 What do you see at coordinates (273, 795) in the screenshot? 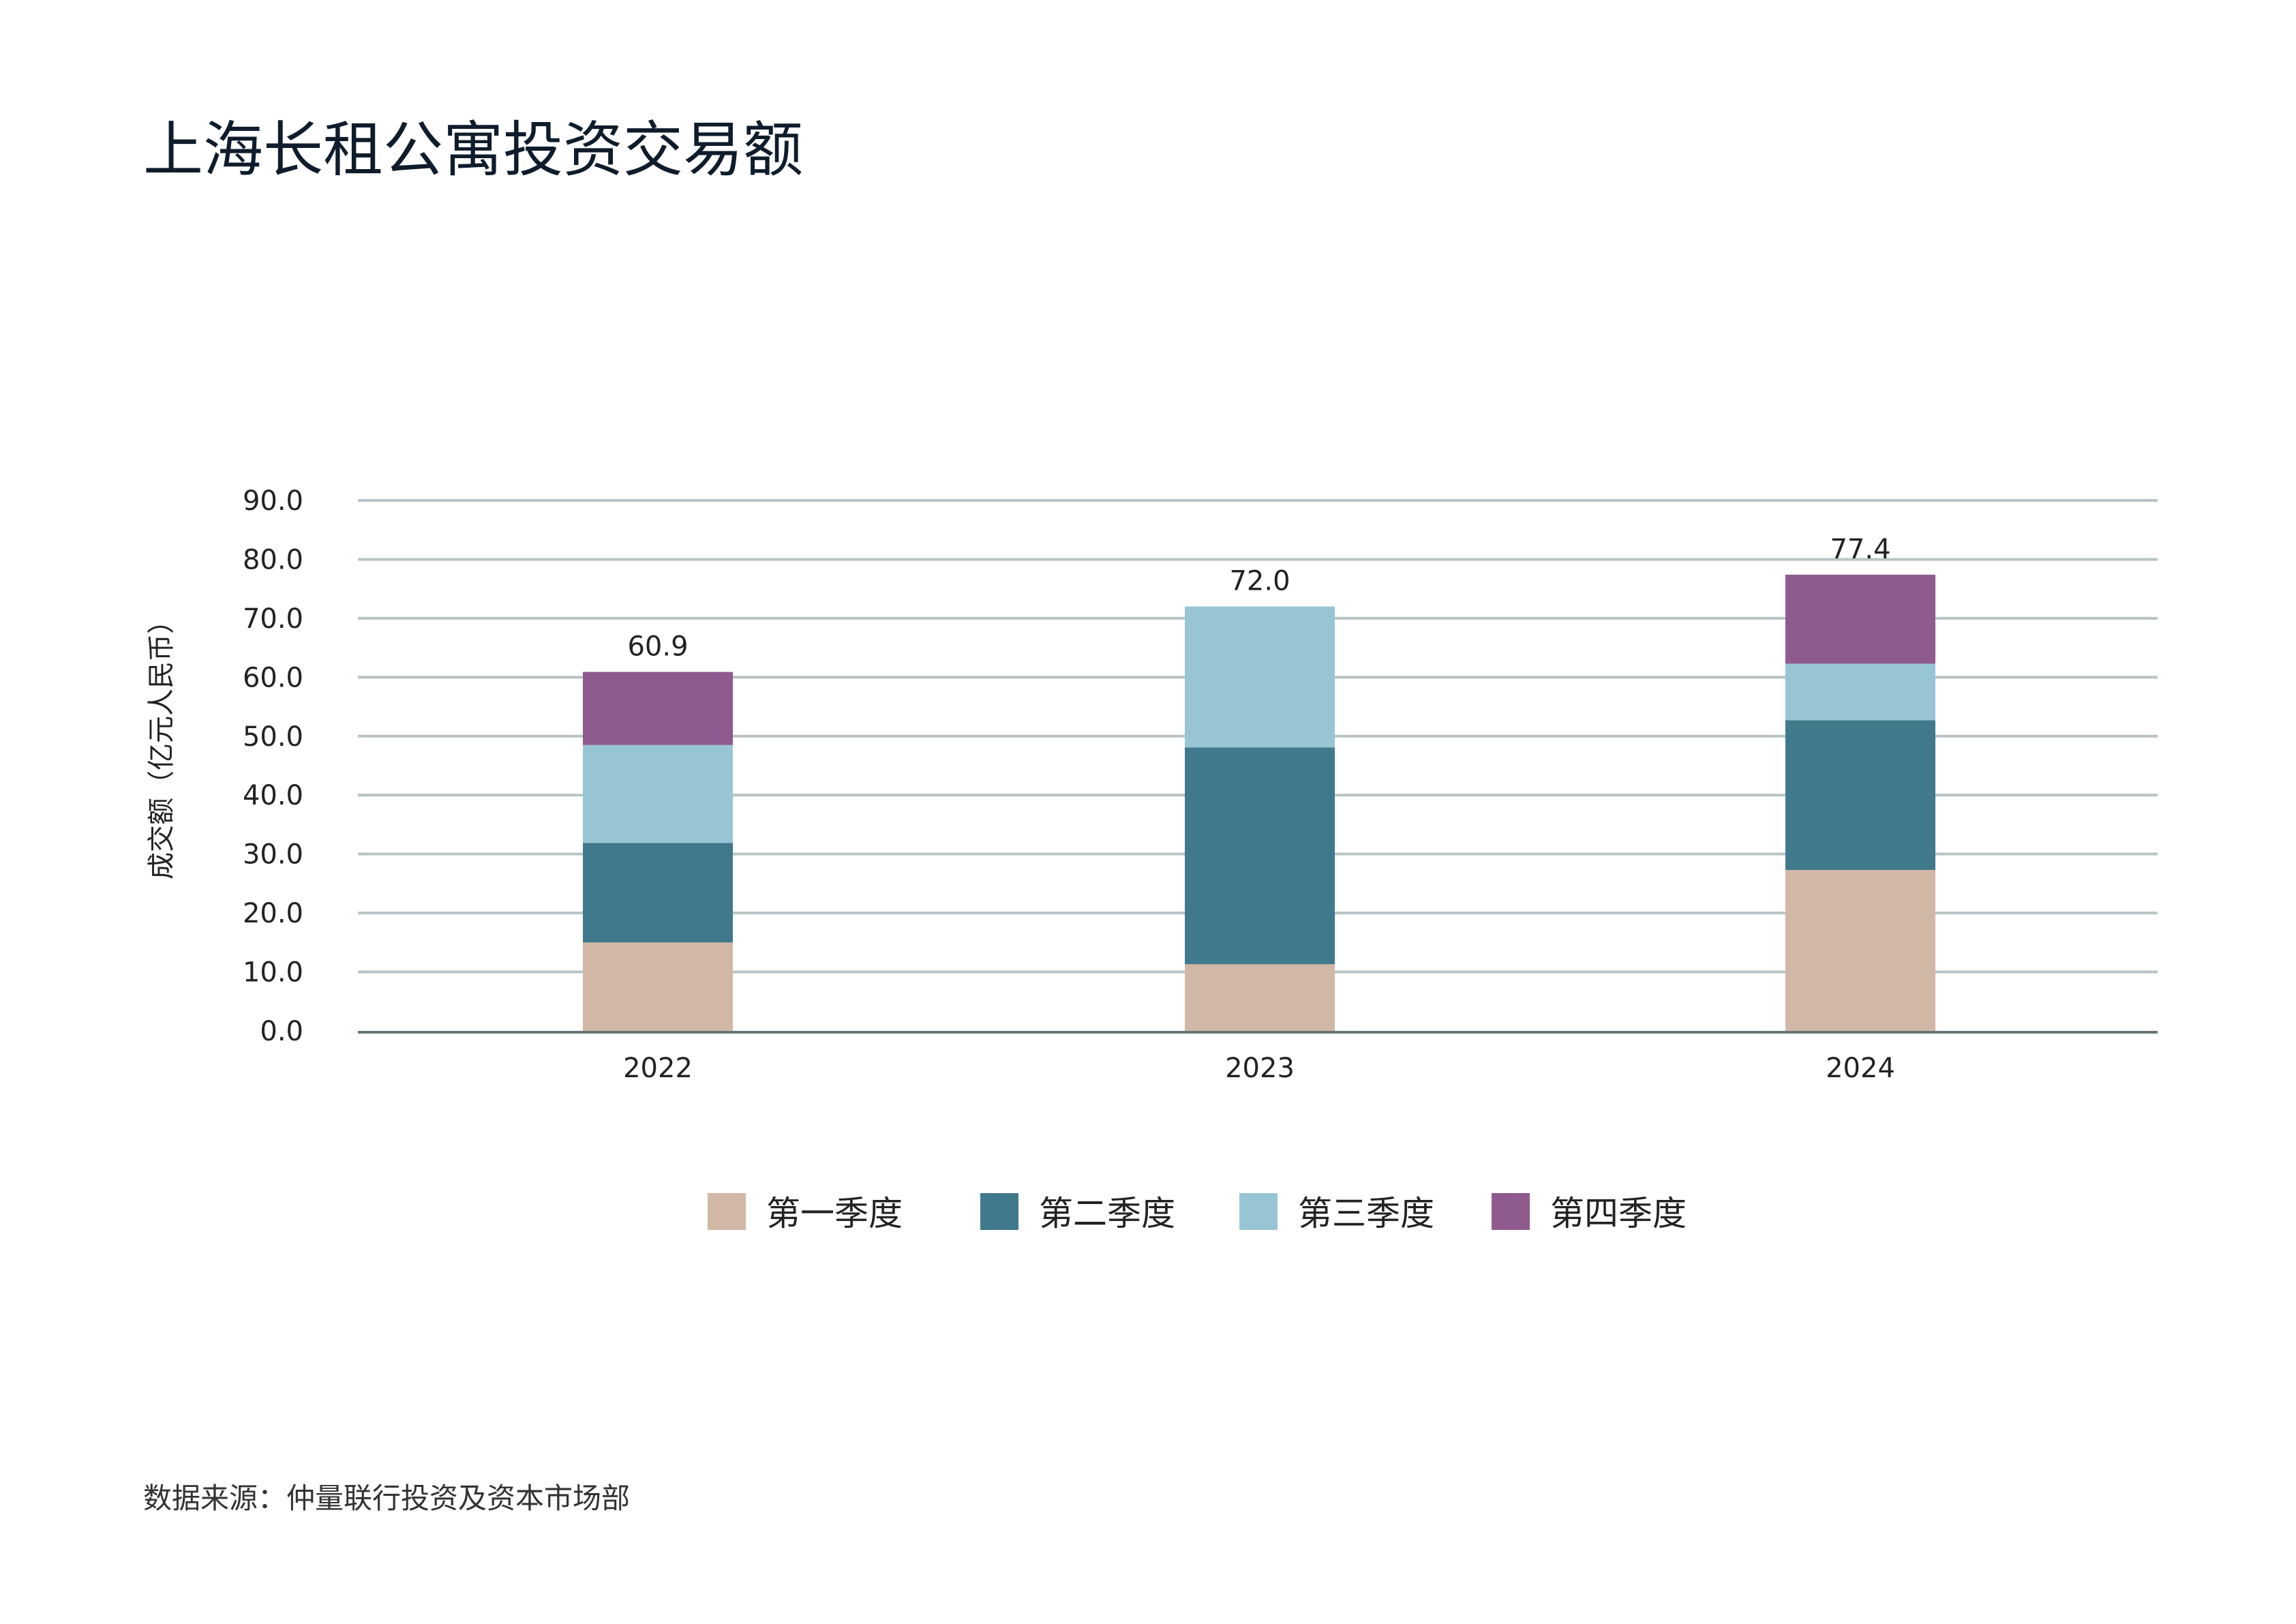
I see `y-tick-label: 40.0` at bounding box center [273, 795].